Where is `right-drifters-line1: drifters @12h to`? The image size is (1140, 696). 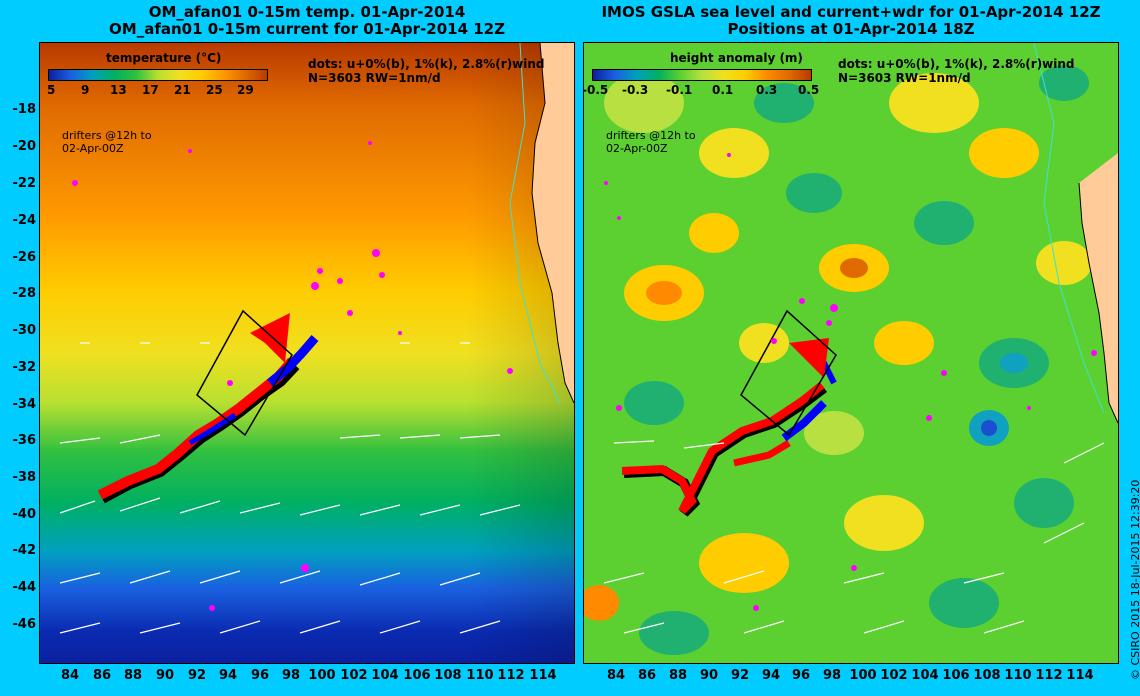
right-drifters-line1: drifters @12h to is located at coordinates (651, 135).